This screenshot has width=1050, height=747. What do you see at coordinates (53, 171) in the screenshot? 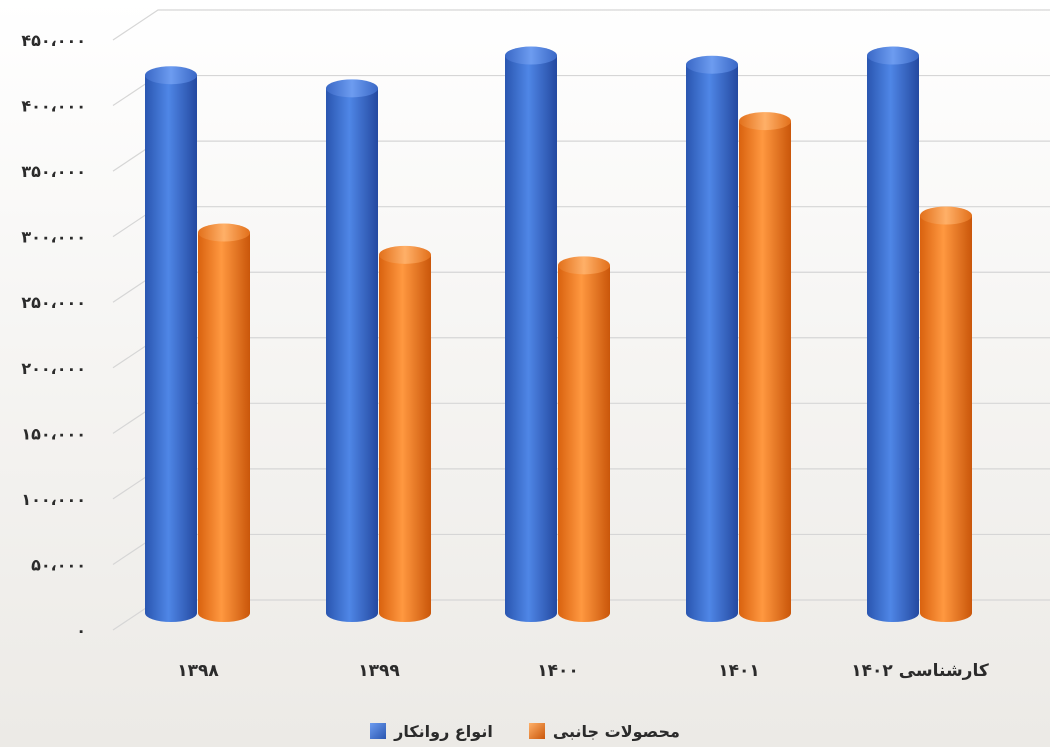
I see `y-tick-label: ۳۵۰،۰۰۰` at bounding box center [53, 171].